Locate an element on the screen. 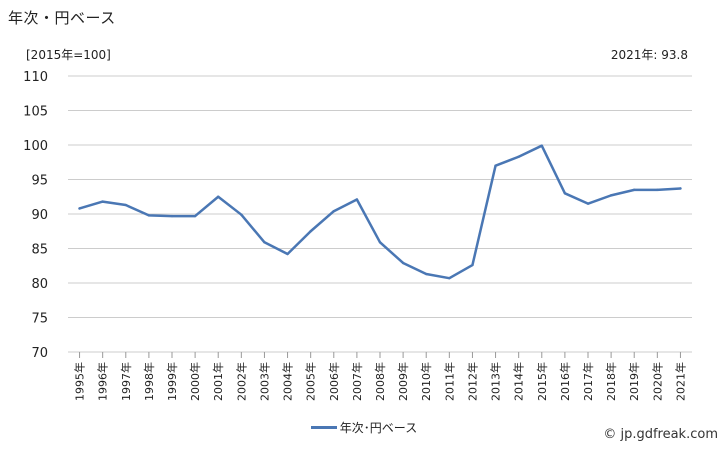  y-tick-label: 80 is located at coordinates (39, 284).